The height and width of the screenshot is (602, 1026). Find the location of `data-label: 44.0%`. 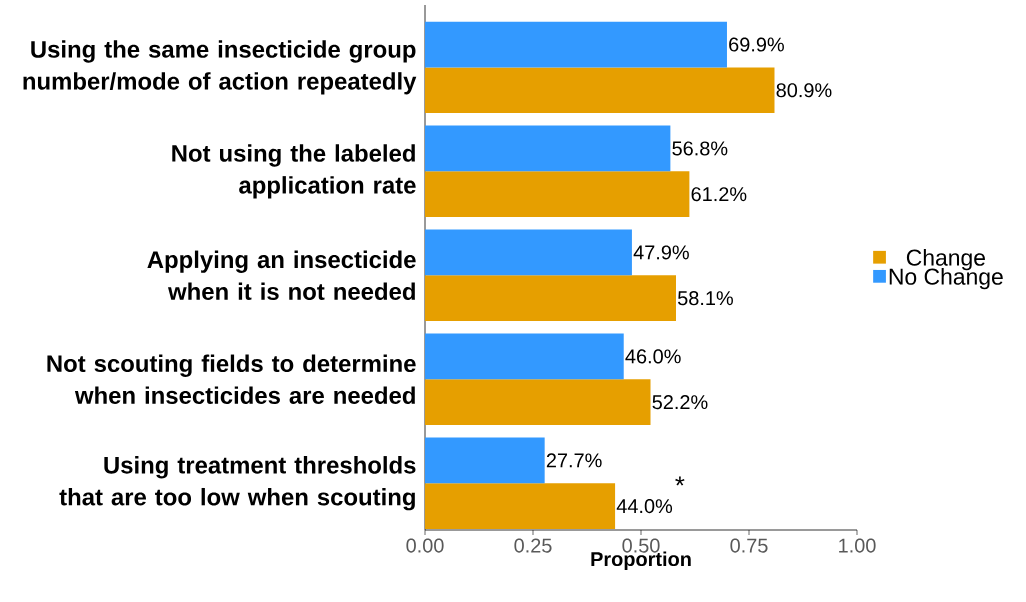

data-label: 44.0% is located at coordinates (644, 506).